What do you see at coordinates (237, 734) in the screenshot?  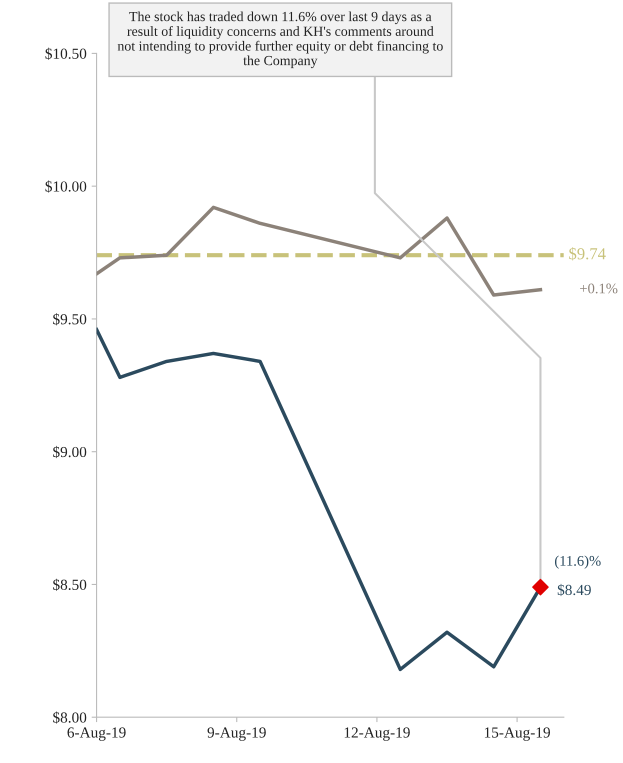 I see `x-tick-label: 9-Aug-19` at bounding box center [237, 734].